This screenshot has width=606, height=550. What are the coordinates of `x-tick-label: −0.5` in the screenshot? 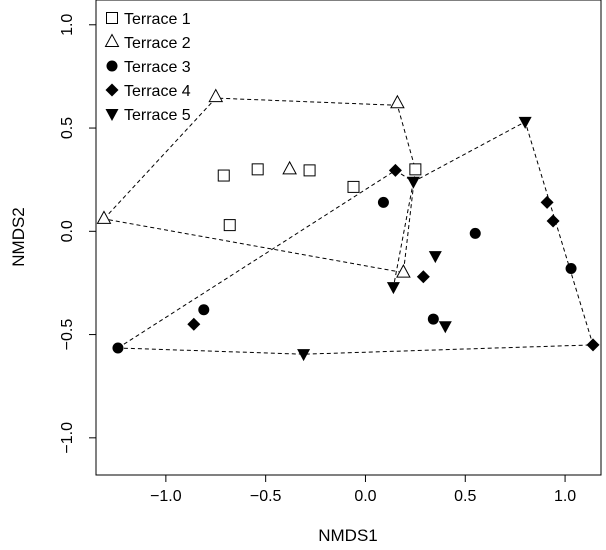 It's located at (266, 496).